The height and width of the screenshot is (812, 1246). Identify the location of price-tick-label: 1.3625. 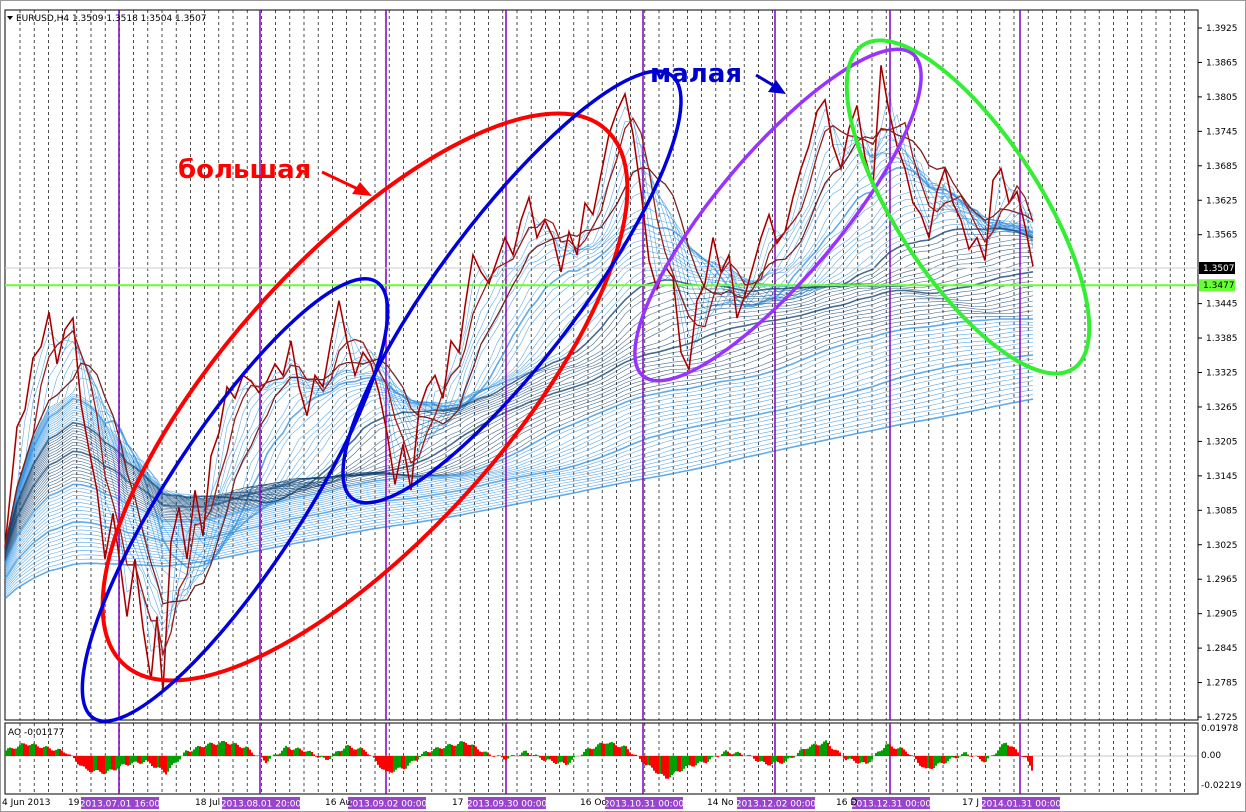
(1222, 201).